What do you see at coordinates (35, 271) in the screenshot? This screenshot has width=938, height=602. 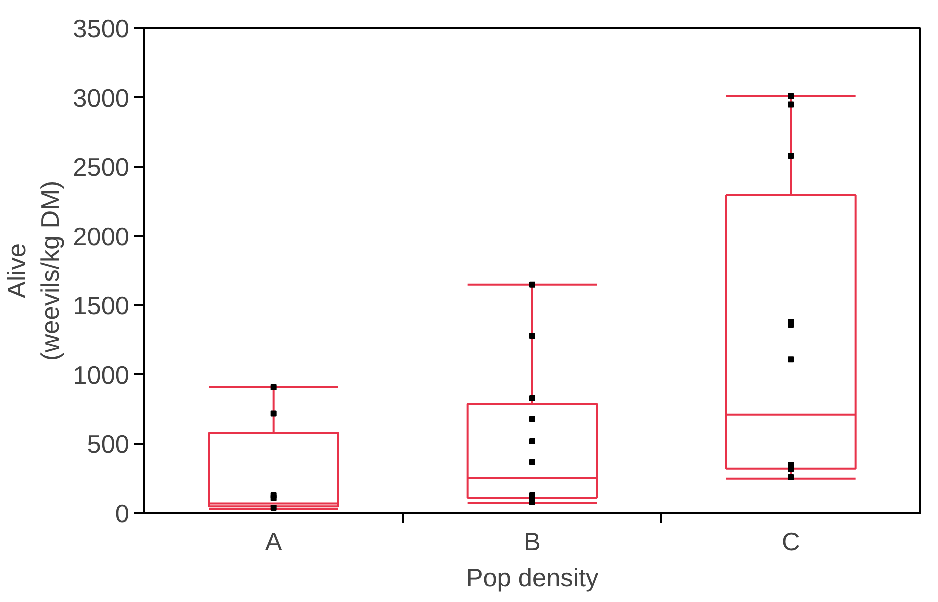 I see `y-axis-title: Alive (weevils/kg DM)` at bounding box center [35, 271].